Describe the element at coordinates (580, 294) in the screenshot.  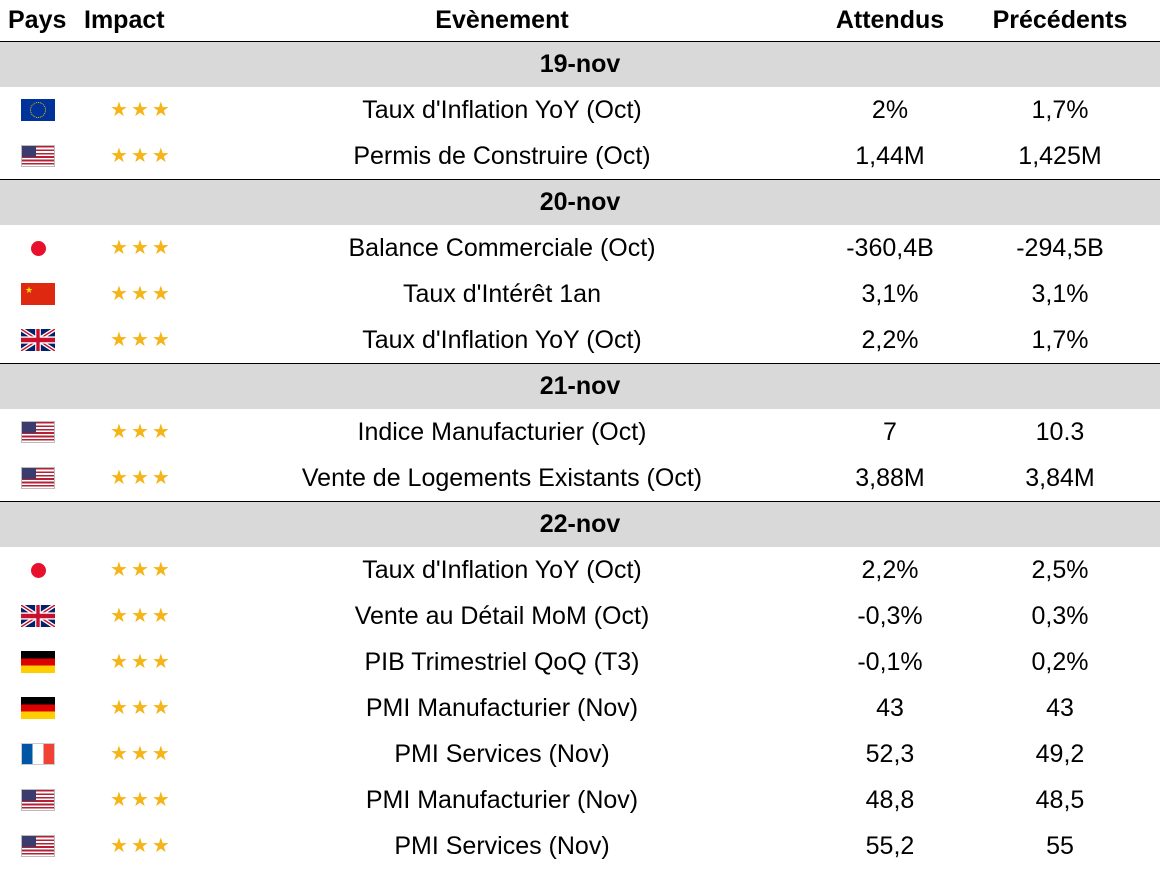
I see `table-row: ★ ★ ★ ★ Taux d'Intérêt 1an 3,1% 3,1%` at that location.